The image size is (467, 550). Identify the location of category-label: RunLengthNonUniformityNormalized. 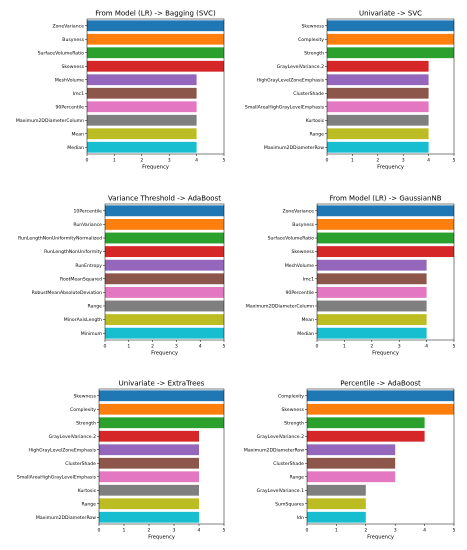
(60, 239).